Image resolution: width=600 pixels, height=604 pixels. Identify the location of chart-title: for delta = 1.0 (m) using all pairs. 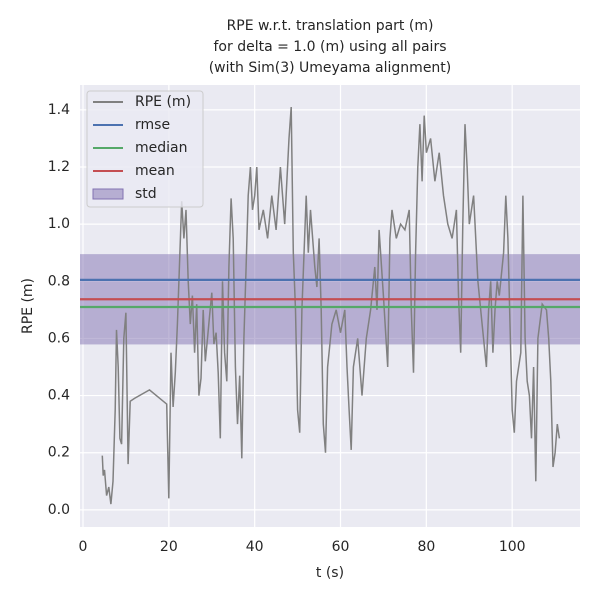
(330, 47).